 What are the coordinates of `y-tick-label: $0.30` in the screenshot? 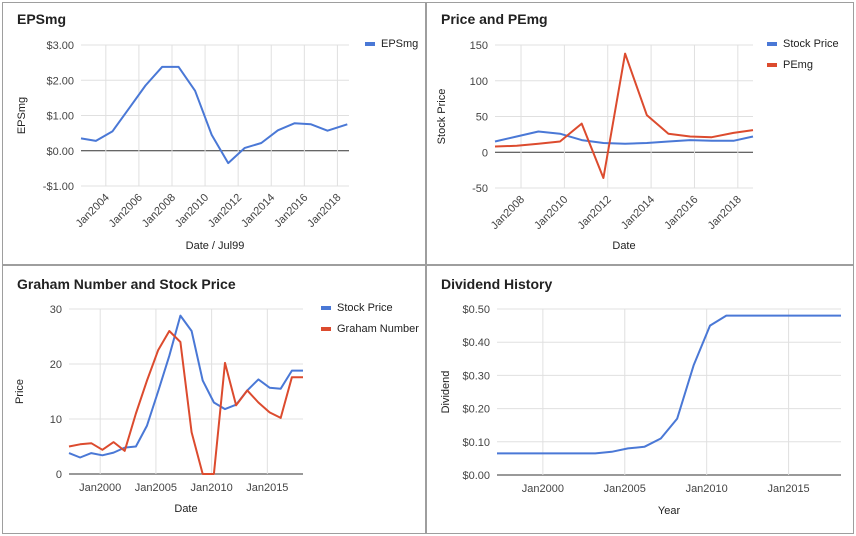 It's located at (476, 376).